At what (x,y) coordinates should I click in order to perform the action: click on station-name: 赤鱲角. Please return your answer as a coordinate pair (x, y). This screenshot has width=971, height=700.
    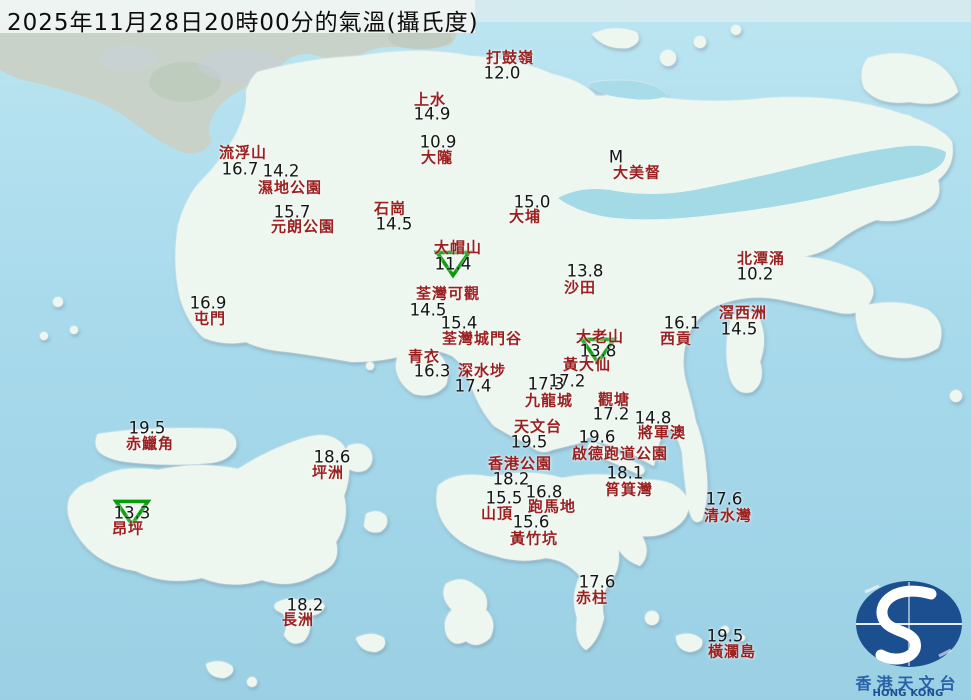
    Looking at the image, I should click on (150, 443).